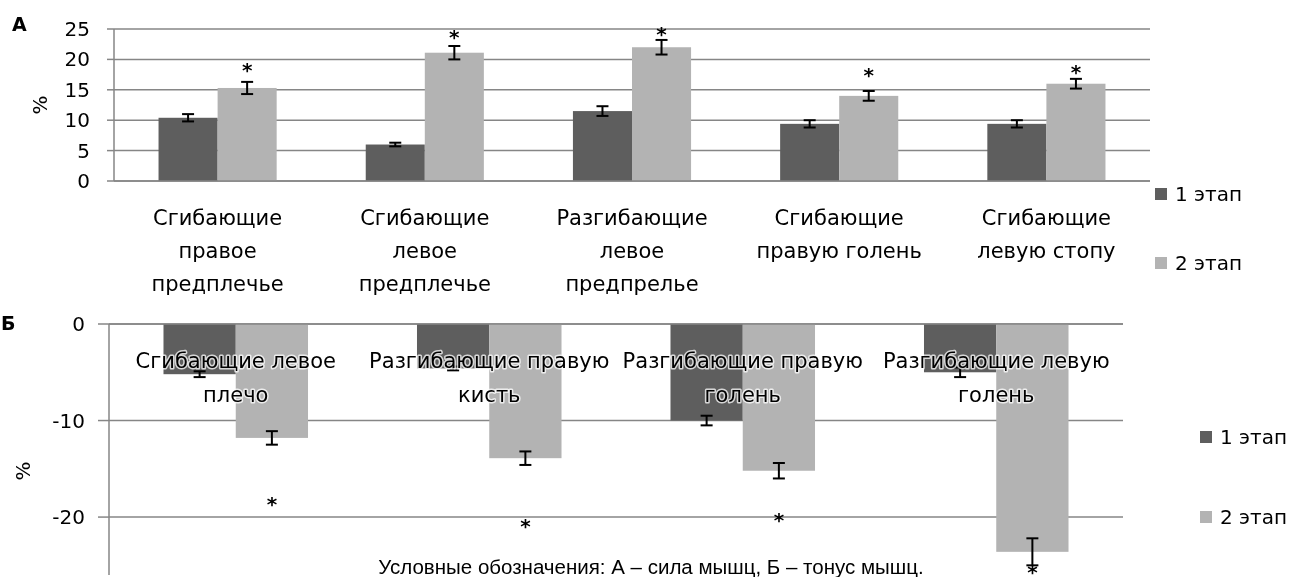  What do you see at coordinates (77, 89) in the screenshot?
I see `y-tick-label: 15` at bounding box center [77, 89].